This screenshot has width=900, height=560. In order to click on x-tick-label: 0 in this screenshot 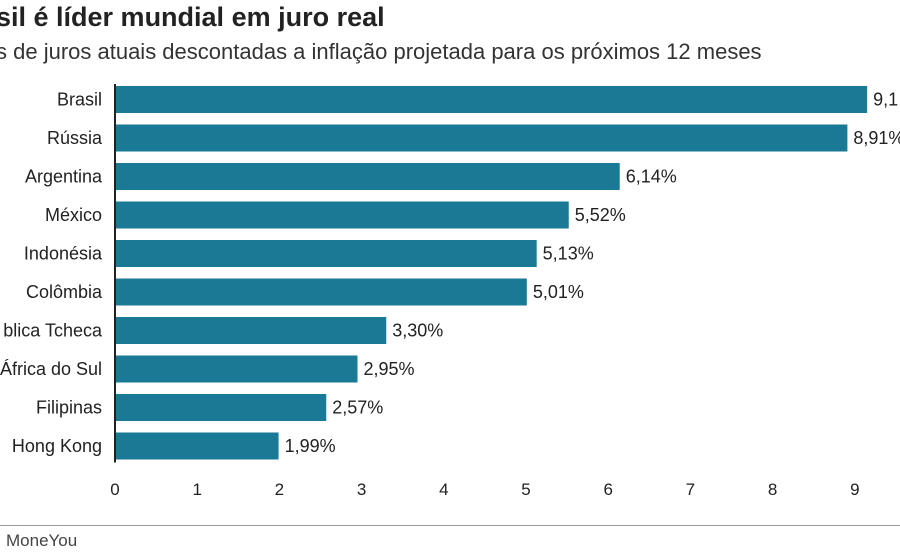, I will do `click(114, 489)`.